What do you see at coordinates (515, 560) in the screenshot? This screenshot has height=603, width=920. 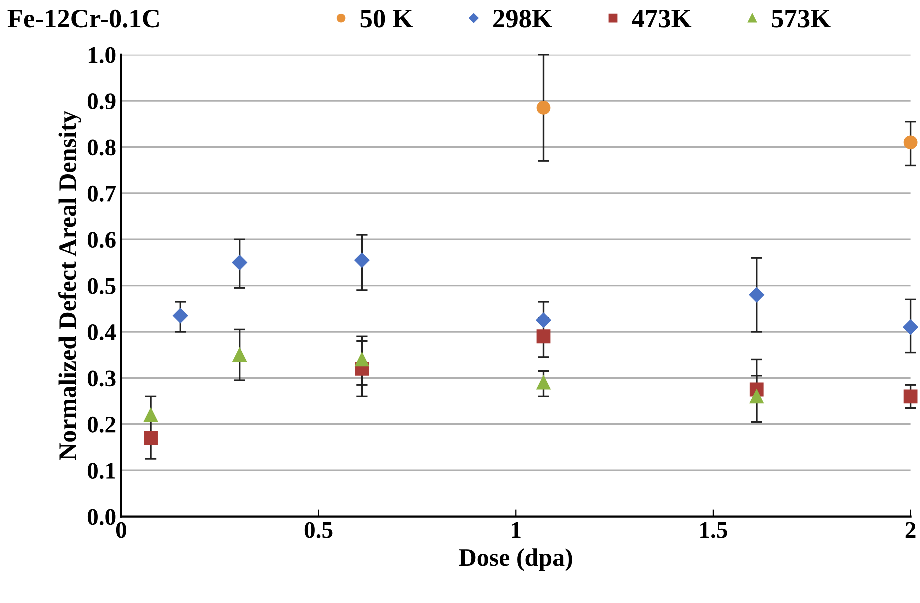 I see `x-axis-title: Dose (dpa)` at bounding box center [515, 560].